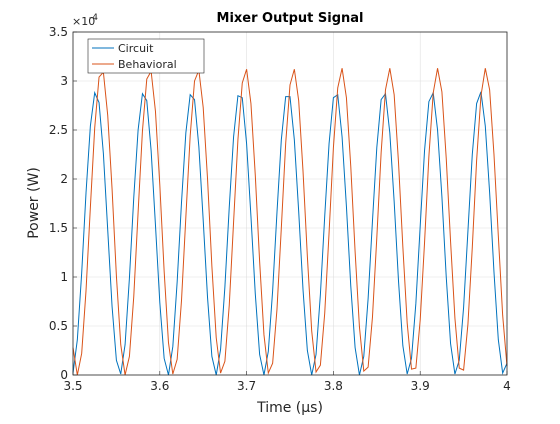 This screenshot has height=424, width=560. Describe the element at coordinates (289, 408) in the screenshot. I see `x-axis-label: Time (μs)` at that location.